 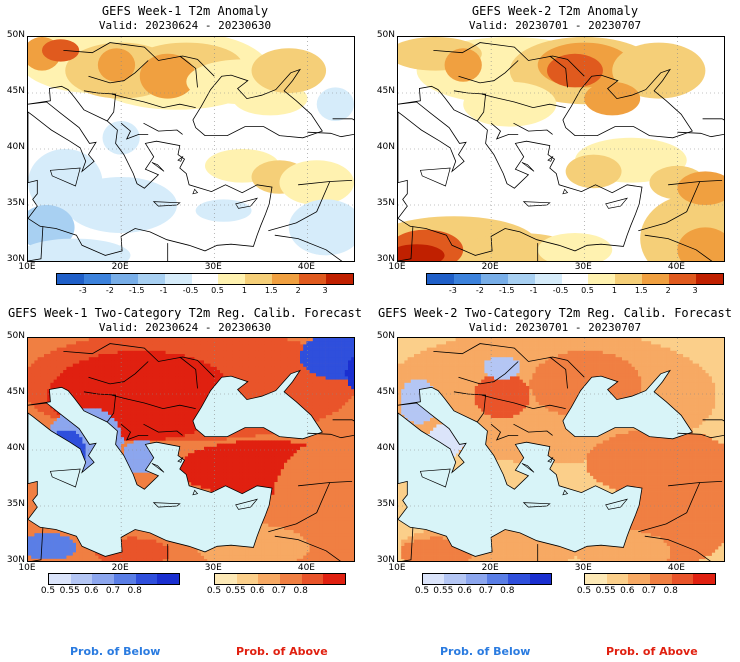 I want to click on prob-colorbar-tick-label: 0.6, so click(x=464, y=591).